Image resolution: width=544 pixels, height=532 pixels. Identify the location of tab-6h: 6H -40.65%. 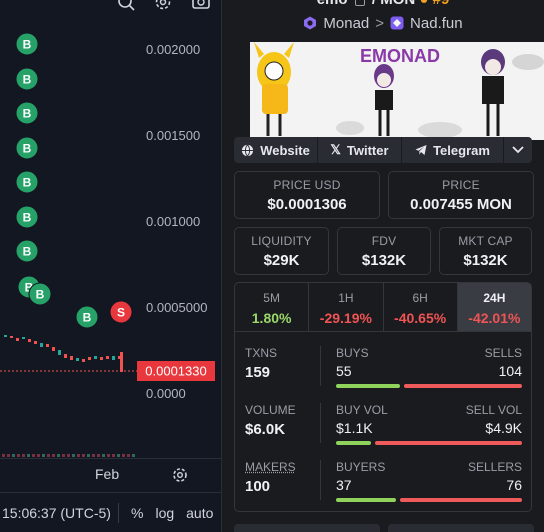
(421, 307).